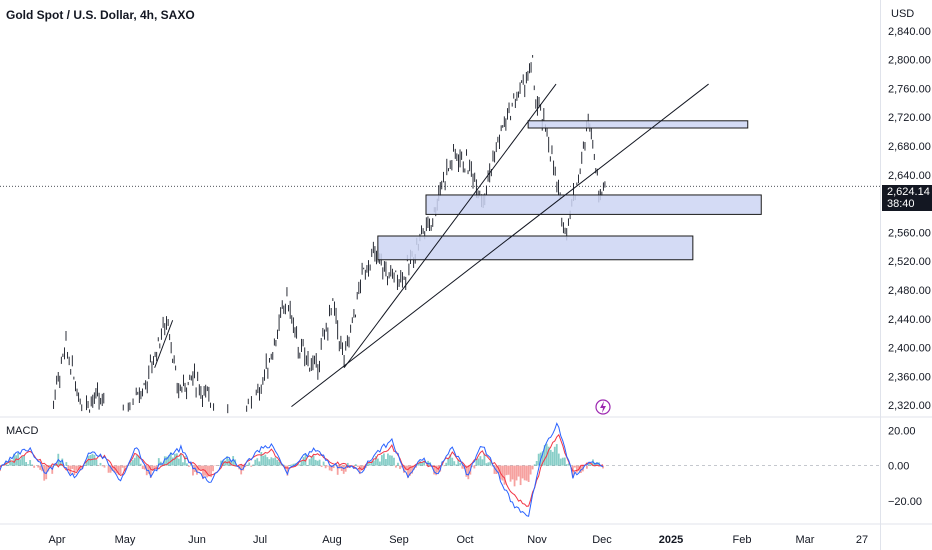 This screenshot has width=932, height=550. I want to click on macd-tick-label: −20.00, so click(905, 502).